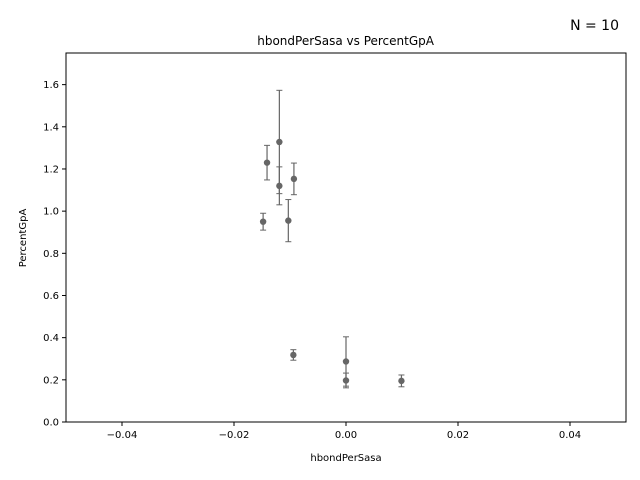  What do you see at coordinates (51, 169) in the screenshot?
I see `y-tick-label: 1.2` at bounding box center [51, 169].